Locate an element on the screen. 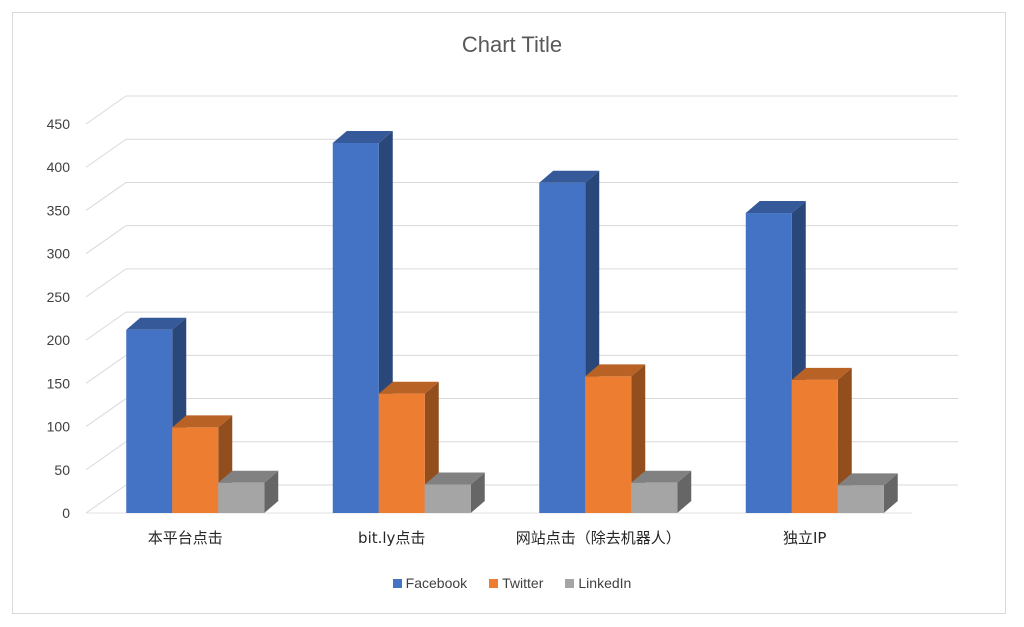  legend-item-facebook: Facebook is located at coordinates (430, 583).